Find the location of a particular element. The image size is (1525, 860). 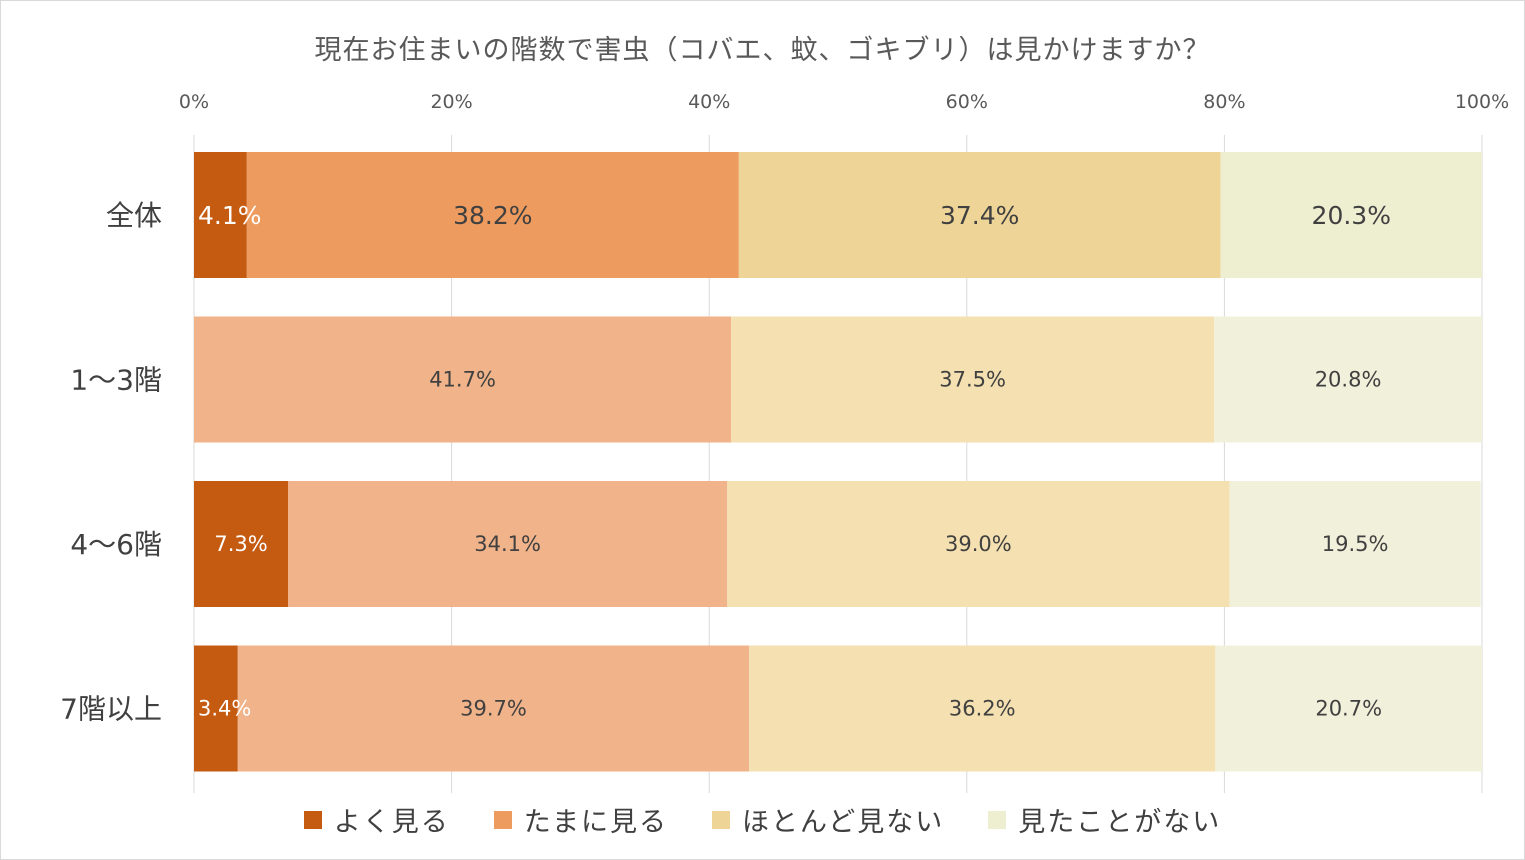

data-label: 38.2% is located at coordinates (492, 215).